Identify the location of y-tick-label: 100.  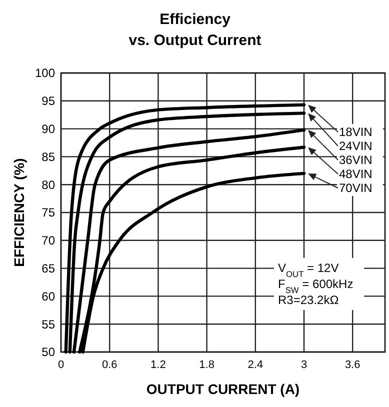
(45, 73).